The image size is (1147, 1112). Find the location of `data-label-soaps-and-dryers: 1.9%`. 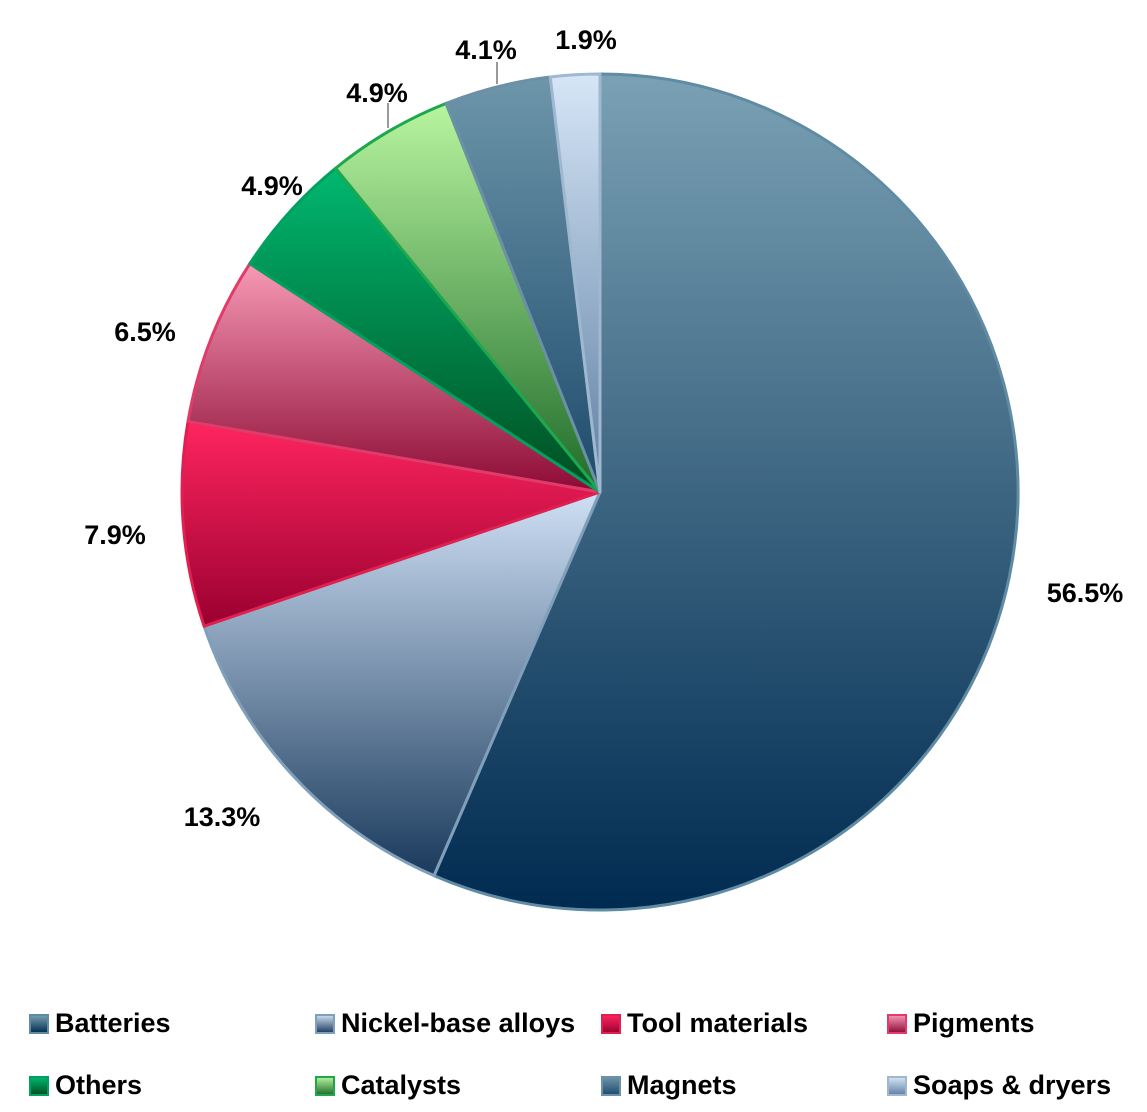

data-label-soaps-and-dryers: 1.9% is located at coordinates (586, 40).